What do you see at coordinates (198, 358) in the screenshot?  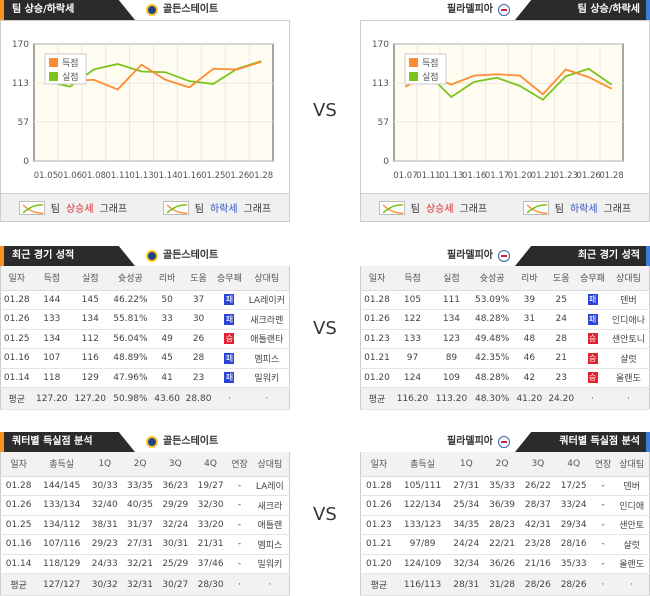 I see `table-cell: 28` at bounding box center [198, 358].